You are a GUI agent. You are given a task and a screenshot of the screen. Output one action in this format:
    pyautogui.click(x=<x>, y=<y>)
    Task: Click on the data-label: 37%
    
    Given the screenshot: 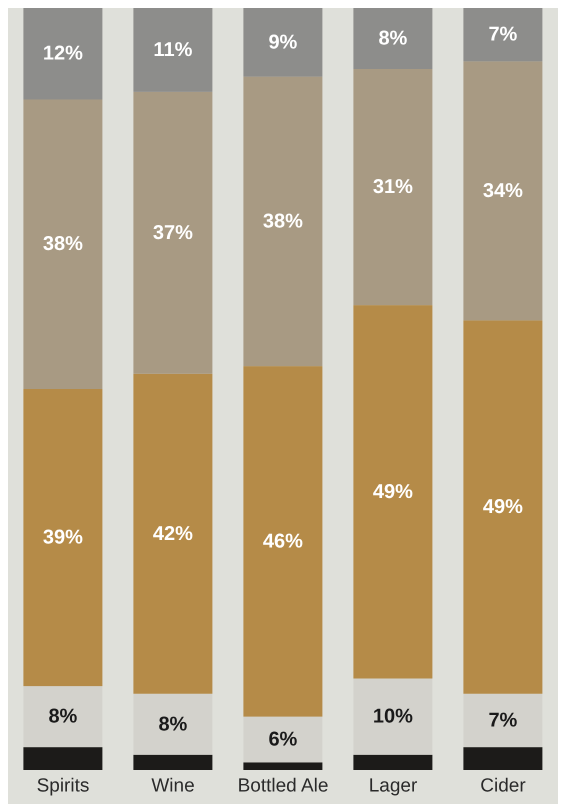 What is the action you would take?
    pyautogui.click(x=173, y=233)
    